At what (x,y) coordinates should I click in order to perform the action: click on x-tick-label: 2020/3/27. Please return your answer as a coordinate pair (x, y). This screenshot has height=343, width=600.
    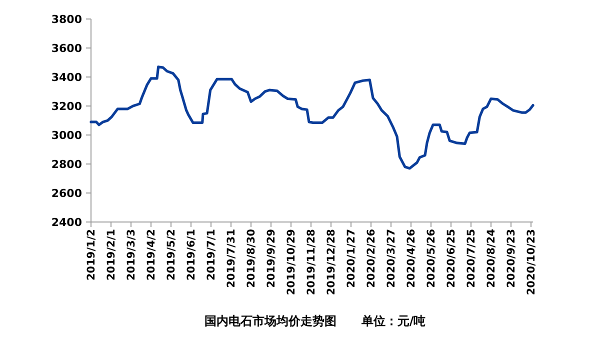
    Looking at the image, I should click on (392, 258).